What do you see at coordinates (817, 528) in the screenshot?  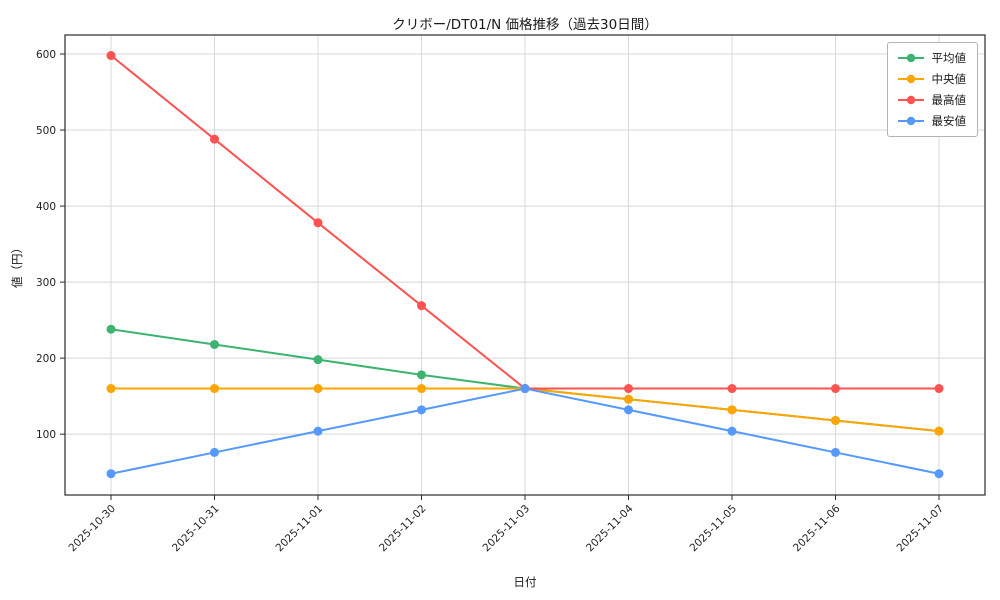 I see `x-tick-label: 2025-11-06` at bounding box center [817, 528].